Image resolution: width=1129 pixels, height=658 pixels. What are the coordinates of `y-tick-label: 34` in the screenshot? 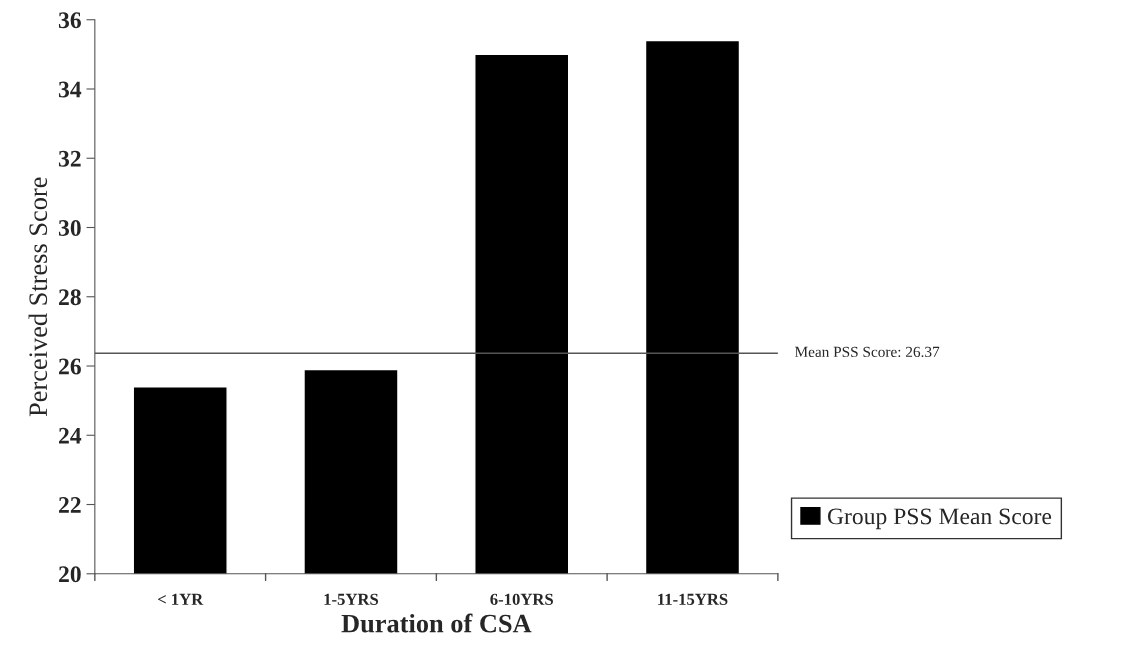 It's located at (70, 89).